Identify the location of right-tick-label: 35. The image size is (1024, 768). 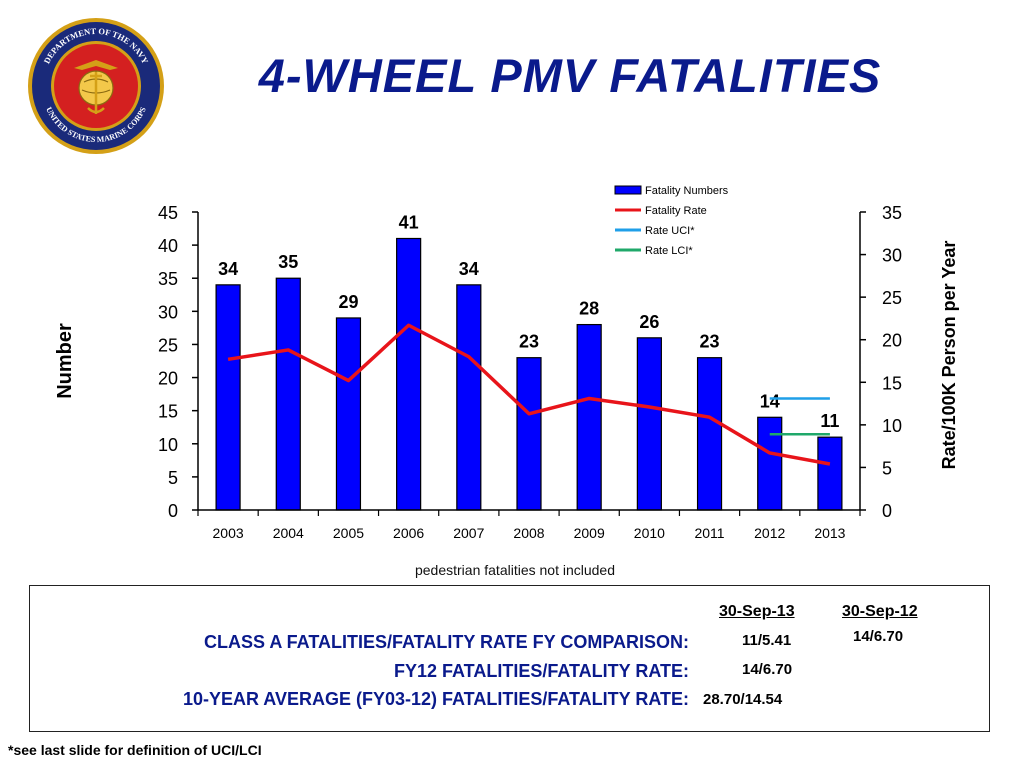
(892, 213).